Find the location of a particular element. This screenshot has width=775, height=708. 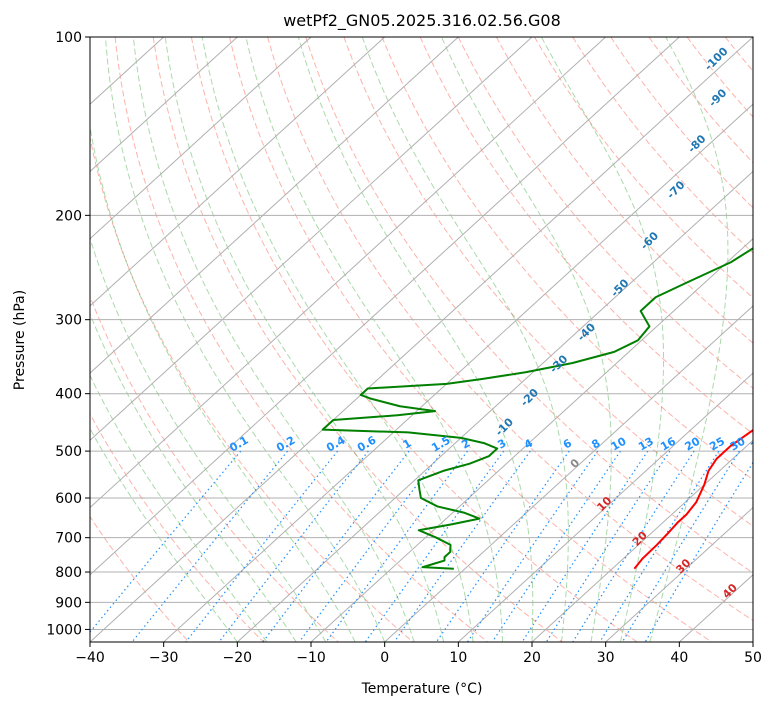

chart-title: wetPf2_GN05.2025.316.02.56.G08 is located at coordinates (422, 21).